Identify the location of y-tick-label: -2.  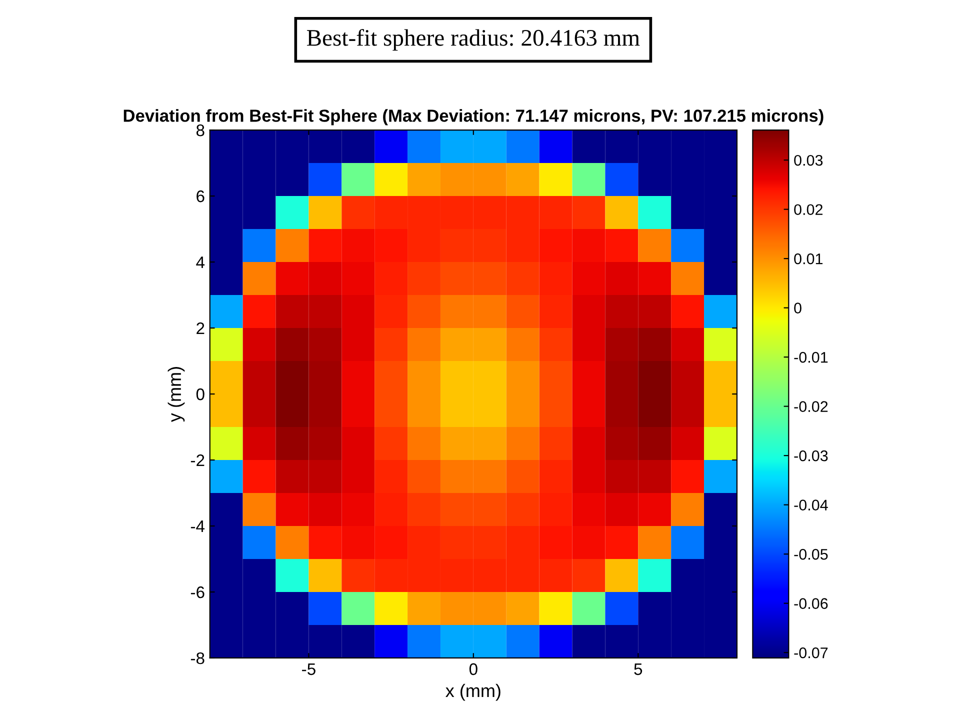
(197, 460).